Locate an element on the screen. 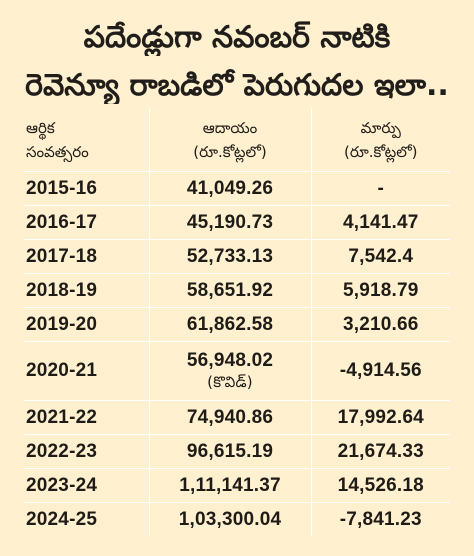  year-cell: 2020-21 is located at coordinates (87, 371).